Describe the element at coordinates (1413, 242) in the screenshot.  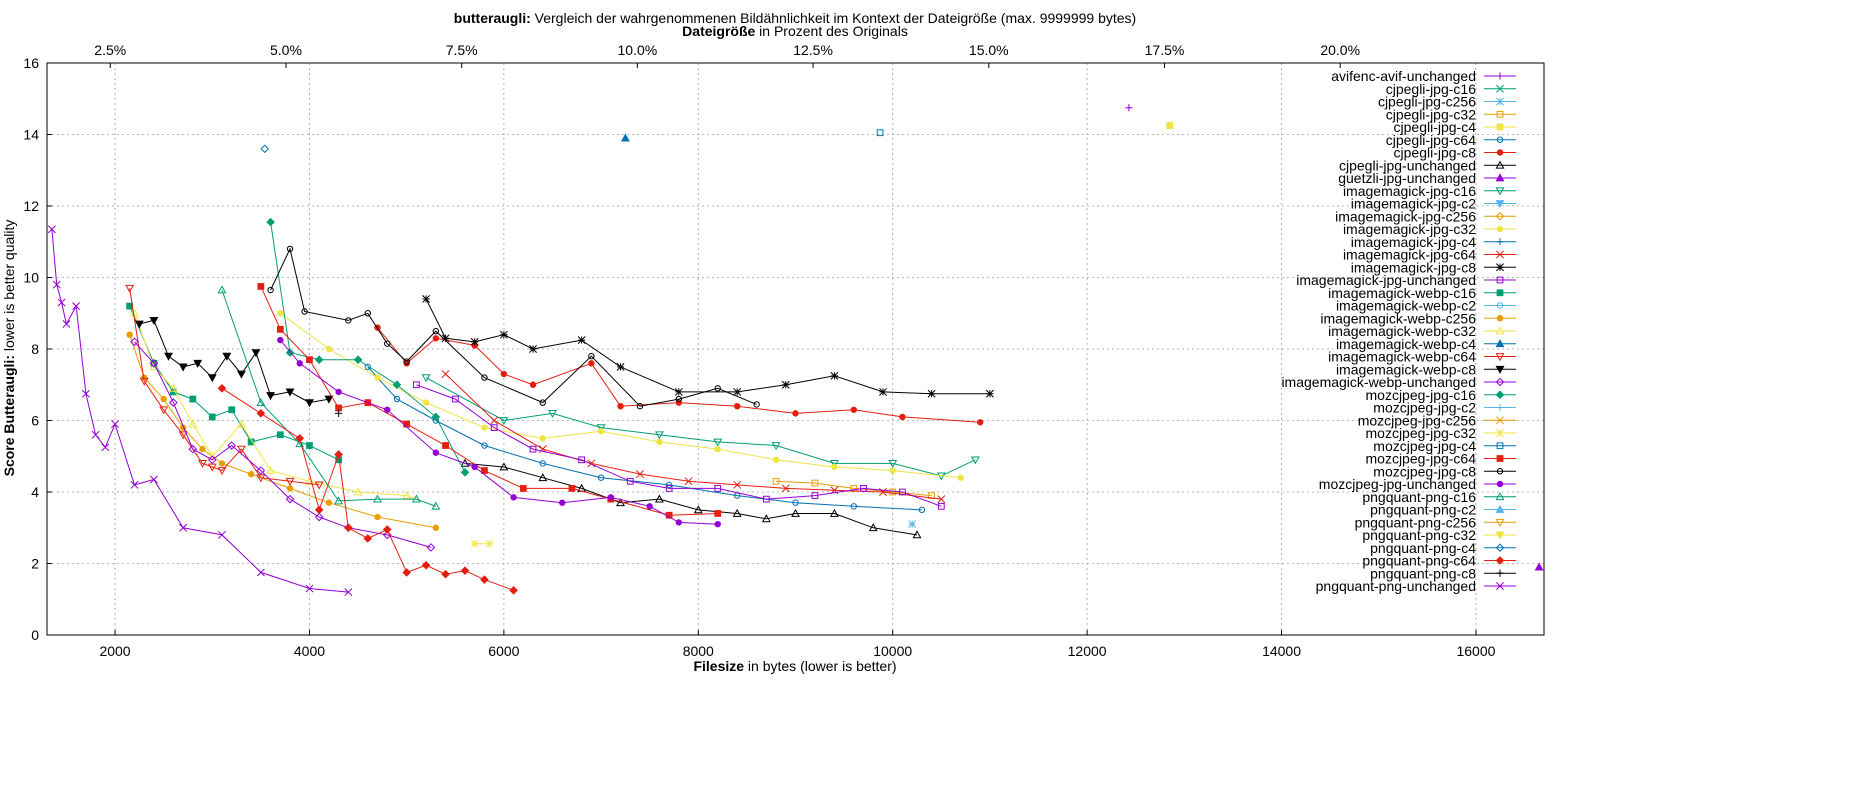
I see `legend-label: imagemagick-jpg-c4` at that location.